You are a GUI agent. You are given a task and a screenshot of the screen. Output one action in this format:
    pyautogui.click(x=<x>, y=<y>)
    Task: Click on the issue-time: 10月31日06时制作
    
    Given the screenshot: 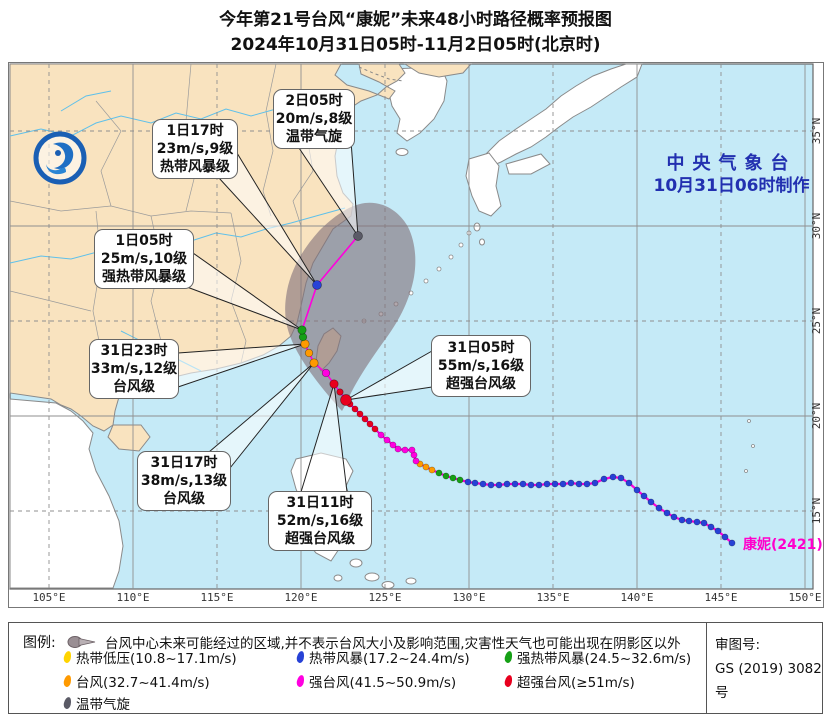 What is the action you would take?
    pyautogui.click(x=731, y=186)
    